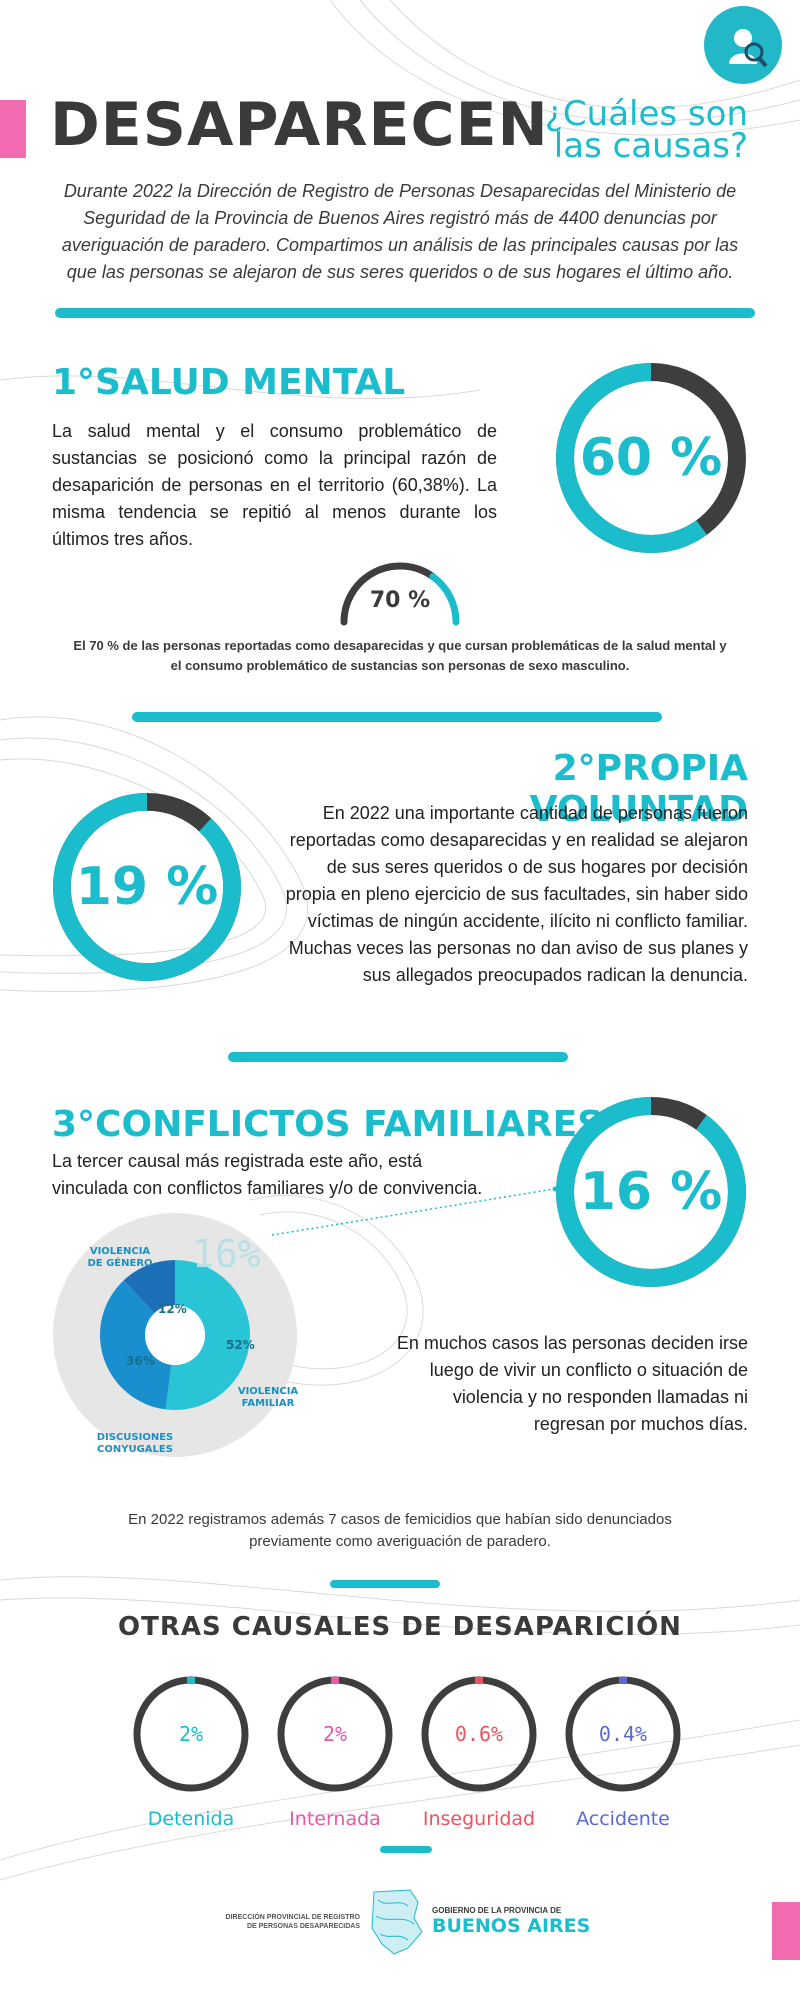  I want to click on percent-ring: 16 %, so click(651, 1192).